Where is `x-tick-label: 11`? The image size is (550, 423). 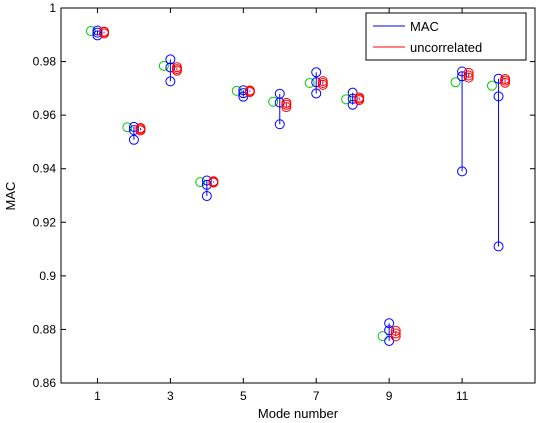
x-tick-label: 11 is located at coordinates (462, 396).